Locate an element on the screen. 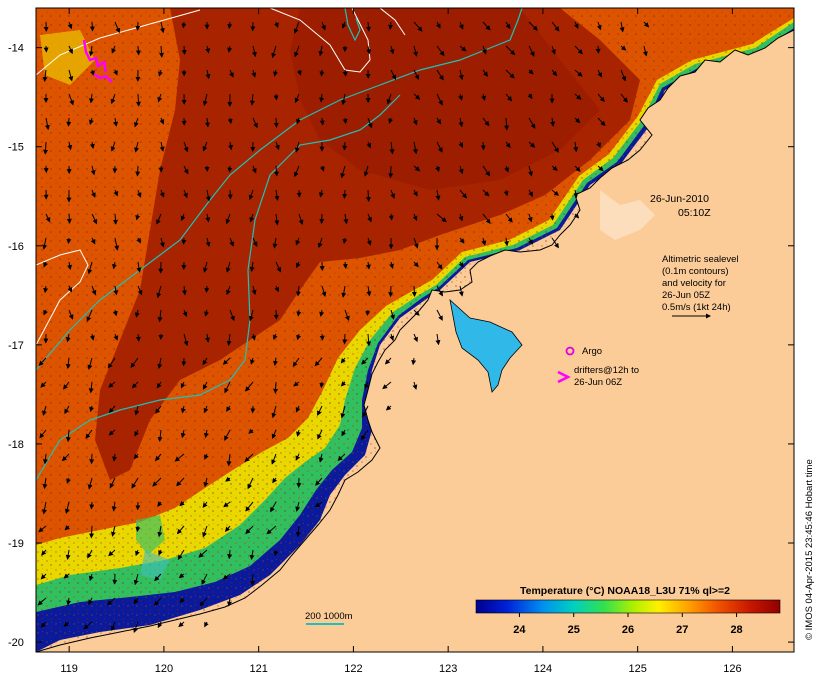 Image resolution: width=820 pixels, height=680 pixels. y-tick-label: -17 is located at coordinates (16, 346).